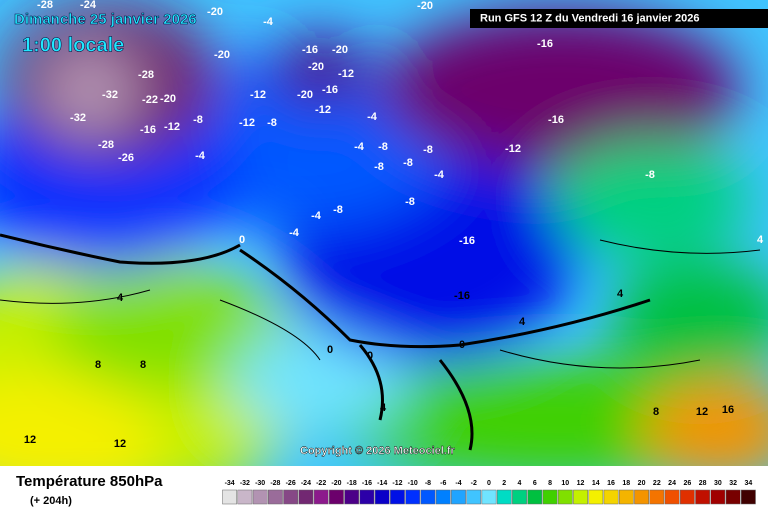  Describe the element at coordinates (703, 483) in the screenshot. I see `legend-label: 28` at that location.